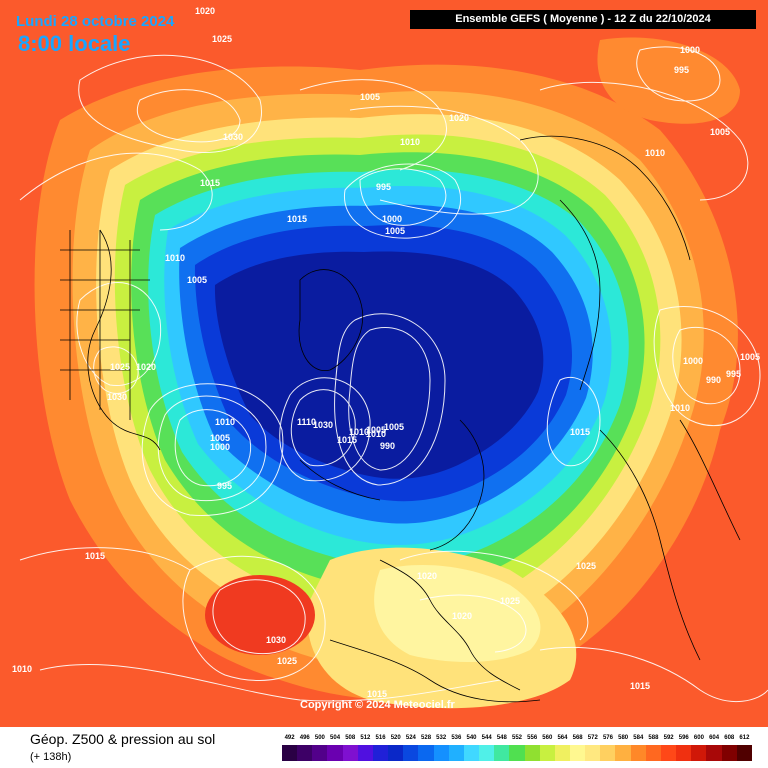 The height and width of the screenshot is (768, 768). What do you see at coordinates (532, 738) in the screenshot?
I see `scale-label: 556` at bounding box center [532, 738].